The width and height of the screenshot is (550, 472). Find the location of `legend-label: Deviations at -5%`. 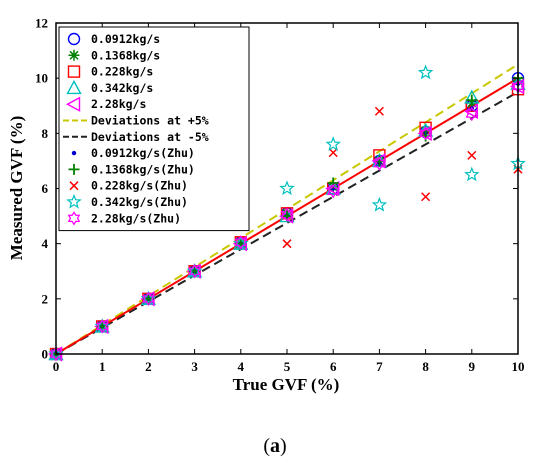

legend-label: Deviations at -5% is located at coordinates (150, 137).